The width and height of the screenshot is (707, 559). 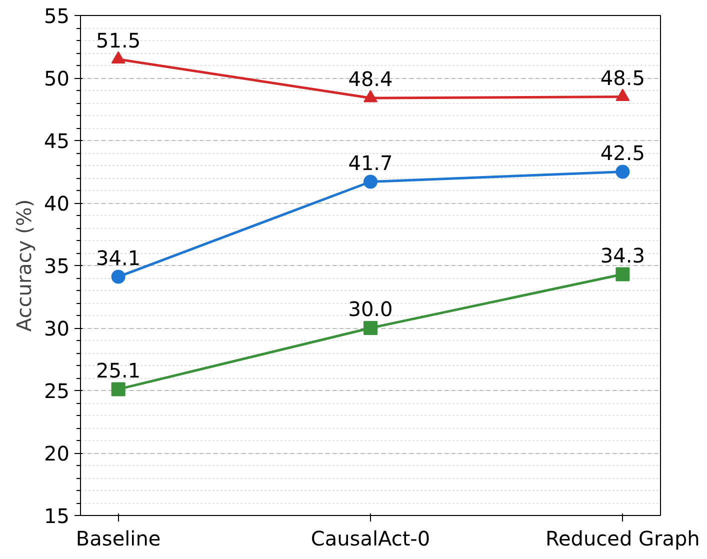 I want to click on data-label: 51.5, so click(x=118, y=40).